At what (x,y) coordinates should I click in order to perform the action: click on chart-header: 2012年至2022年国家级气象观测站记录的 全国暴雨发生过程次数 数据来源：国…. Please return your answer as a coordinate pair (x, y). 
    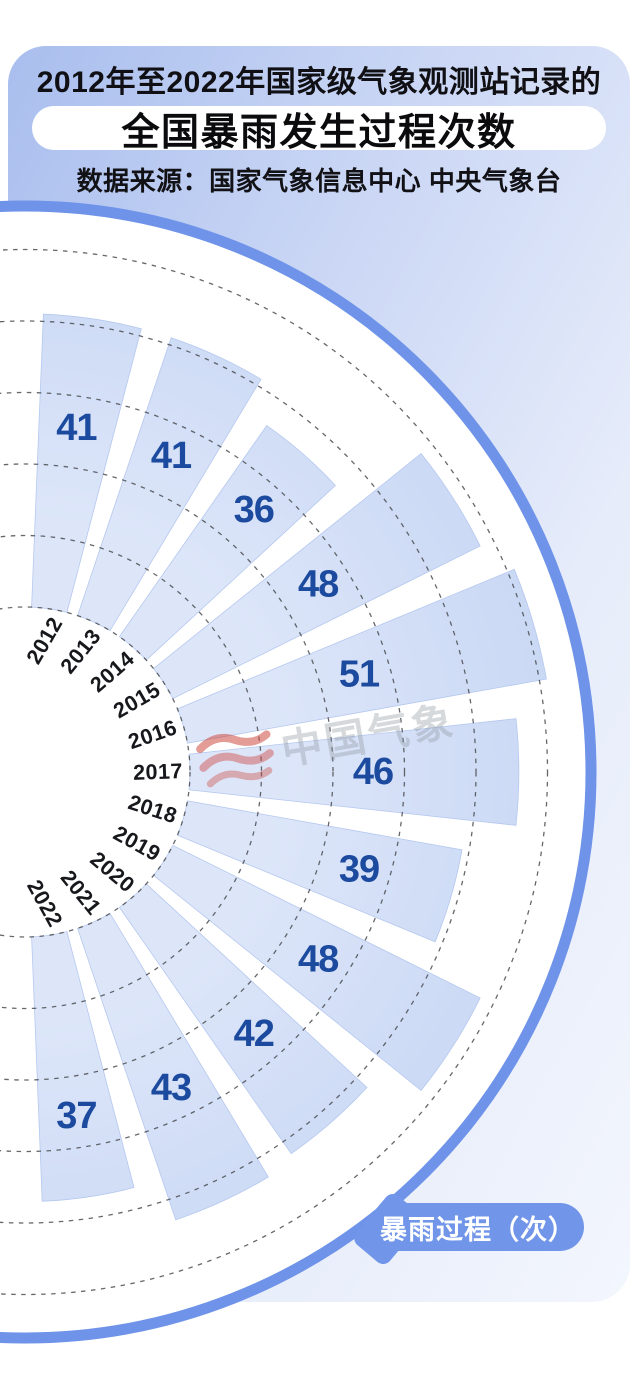
    Looking at the image, I should click on (319, 122).